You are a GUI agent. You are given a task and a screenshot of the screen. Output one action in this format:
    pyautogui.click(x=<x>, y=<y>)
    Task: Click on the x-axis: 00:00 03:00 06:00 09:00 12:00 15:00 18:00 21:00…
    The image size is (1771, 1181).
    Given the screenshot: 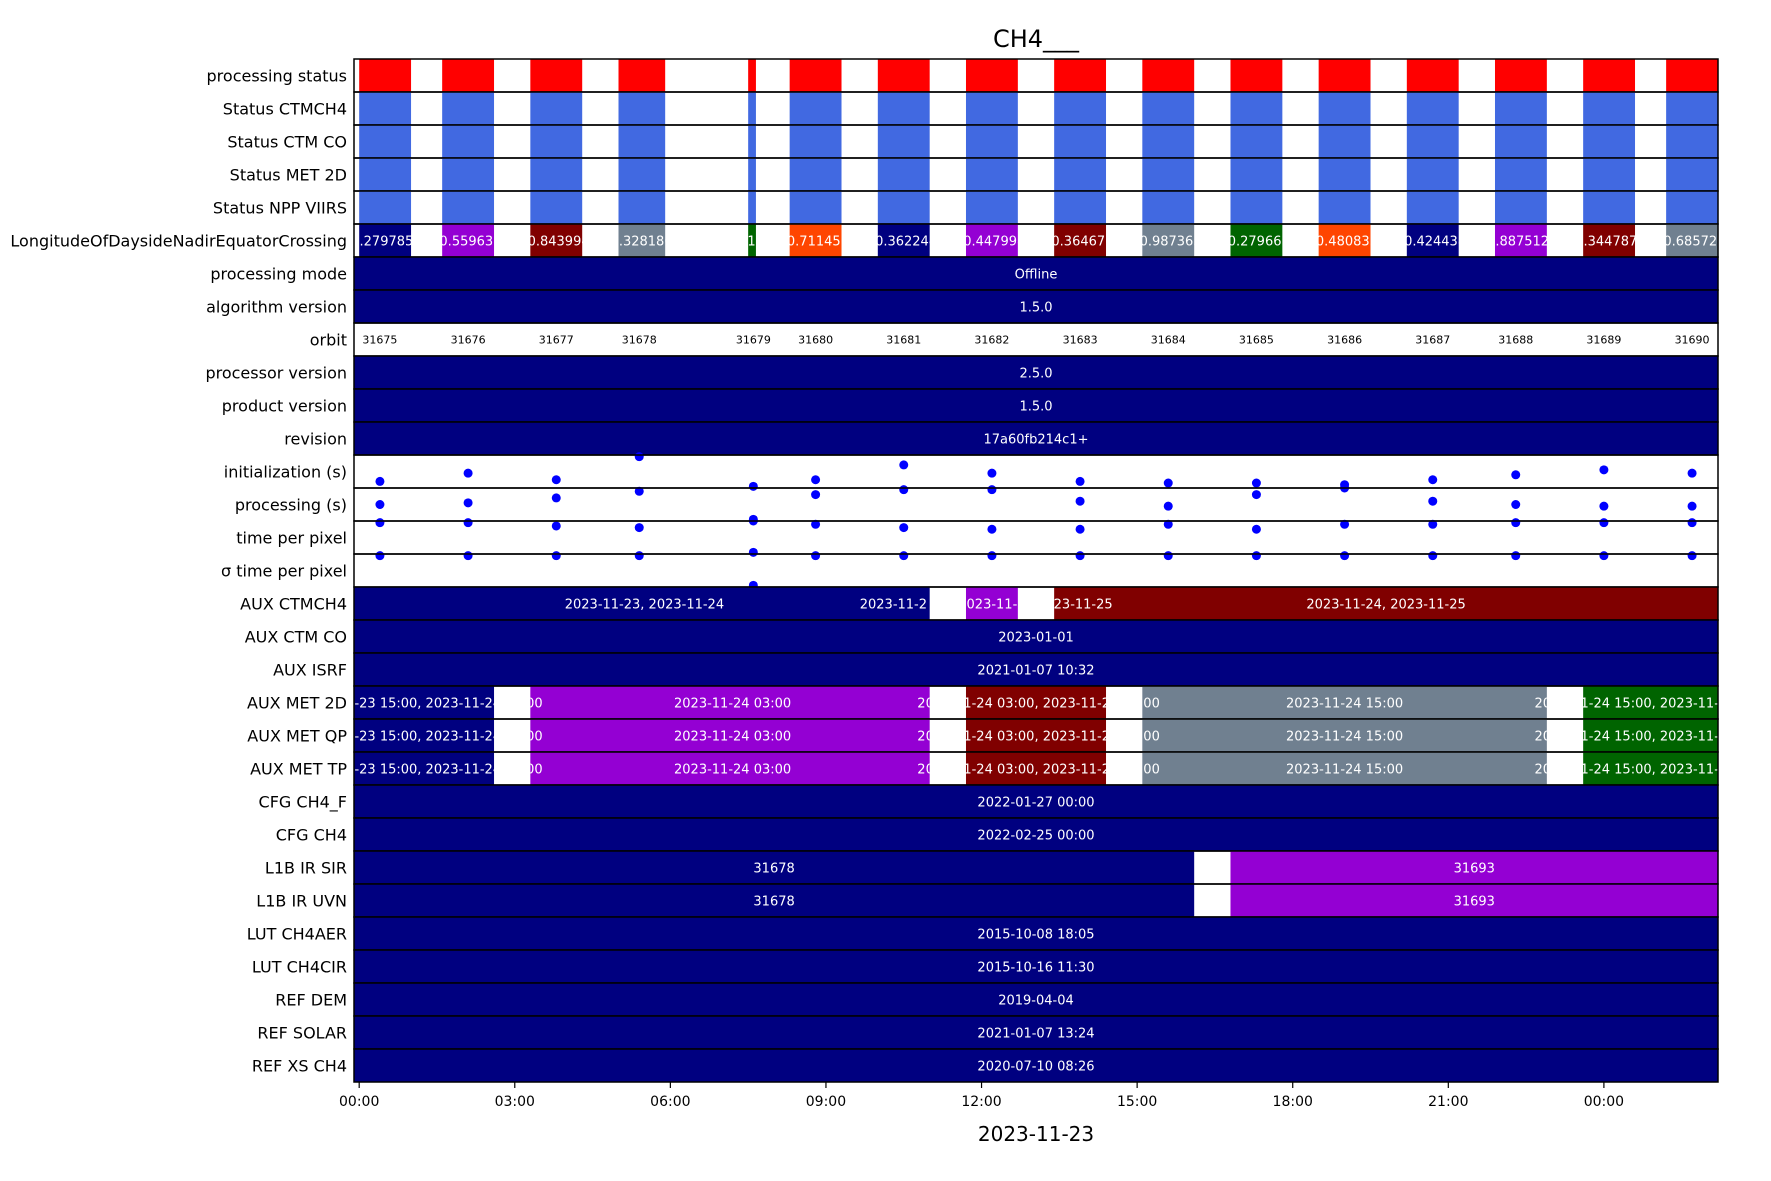 What is the action you would take?
    pyautogui.click(x=981, y=1096)
    